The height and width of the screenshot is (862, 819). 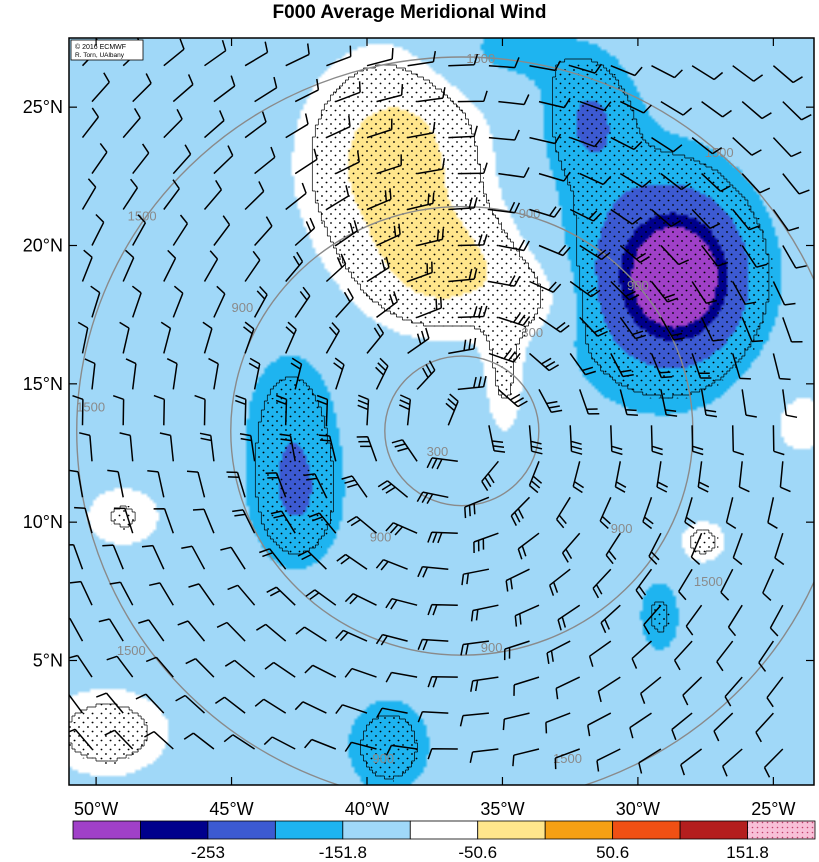 I want to click on x-tick-label: 30°W, so click(x=638, y=809).